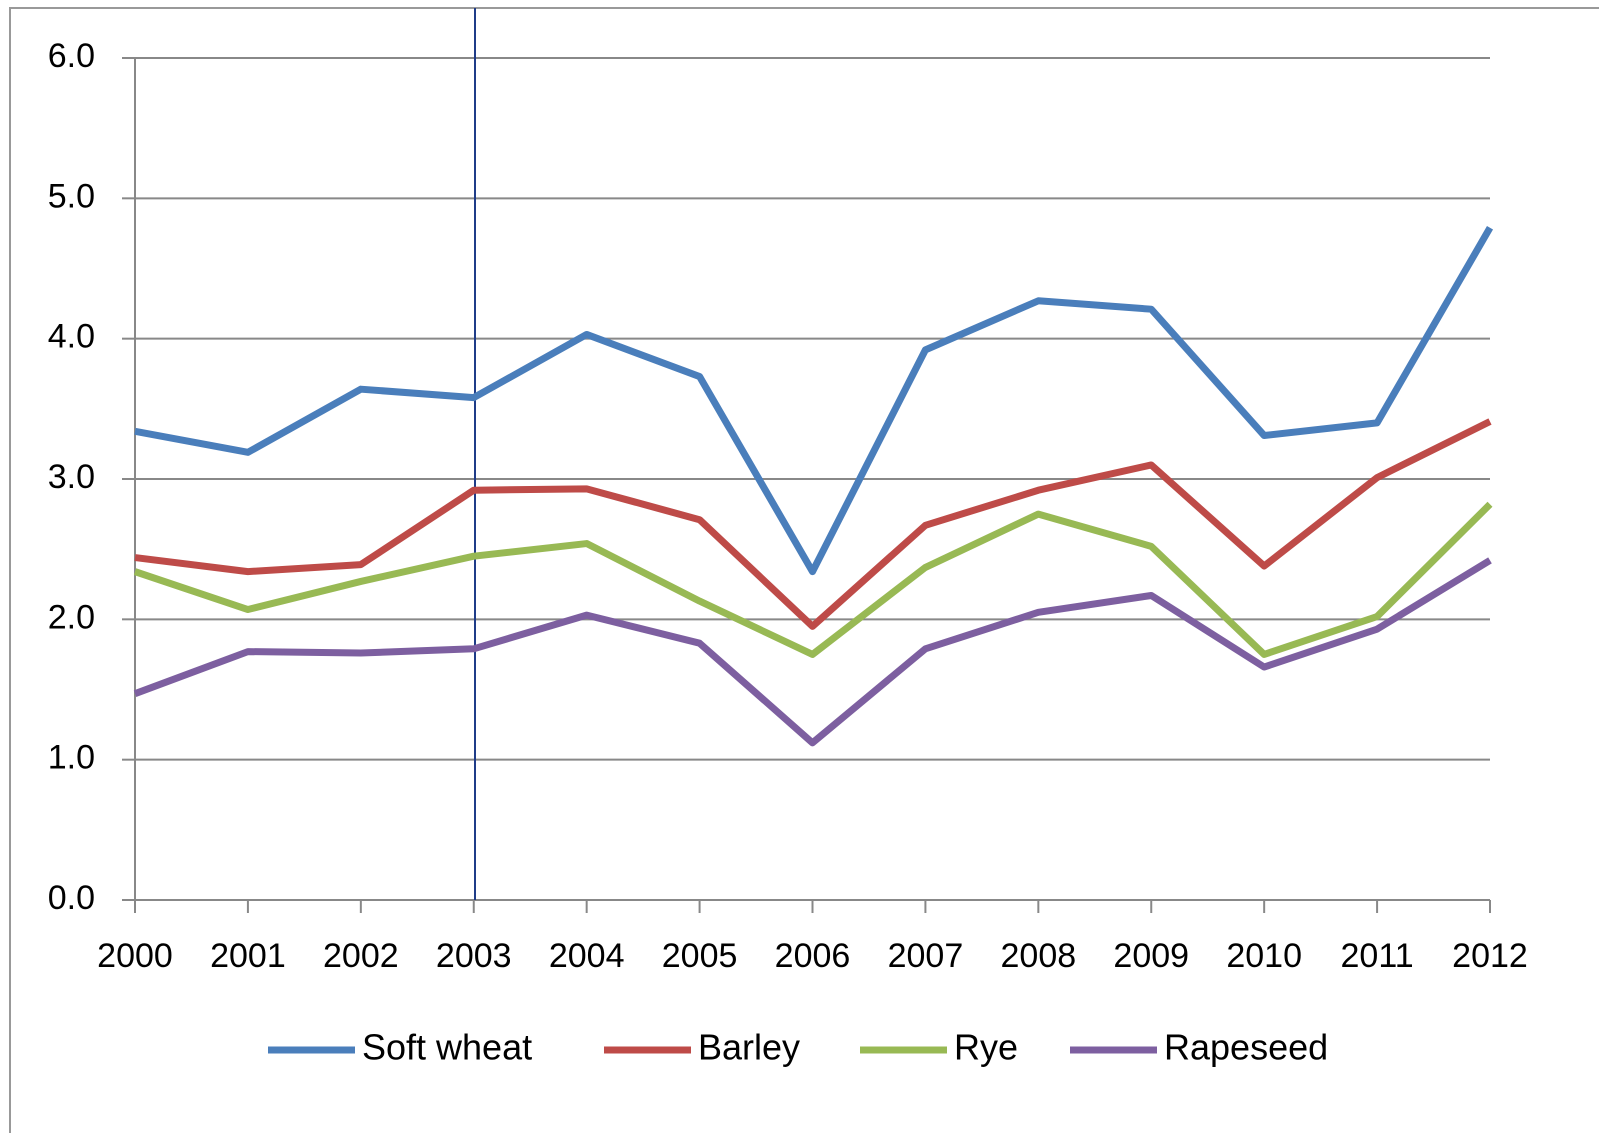  I want to click on legend-label: Barley, so click(749, 1047).